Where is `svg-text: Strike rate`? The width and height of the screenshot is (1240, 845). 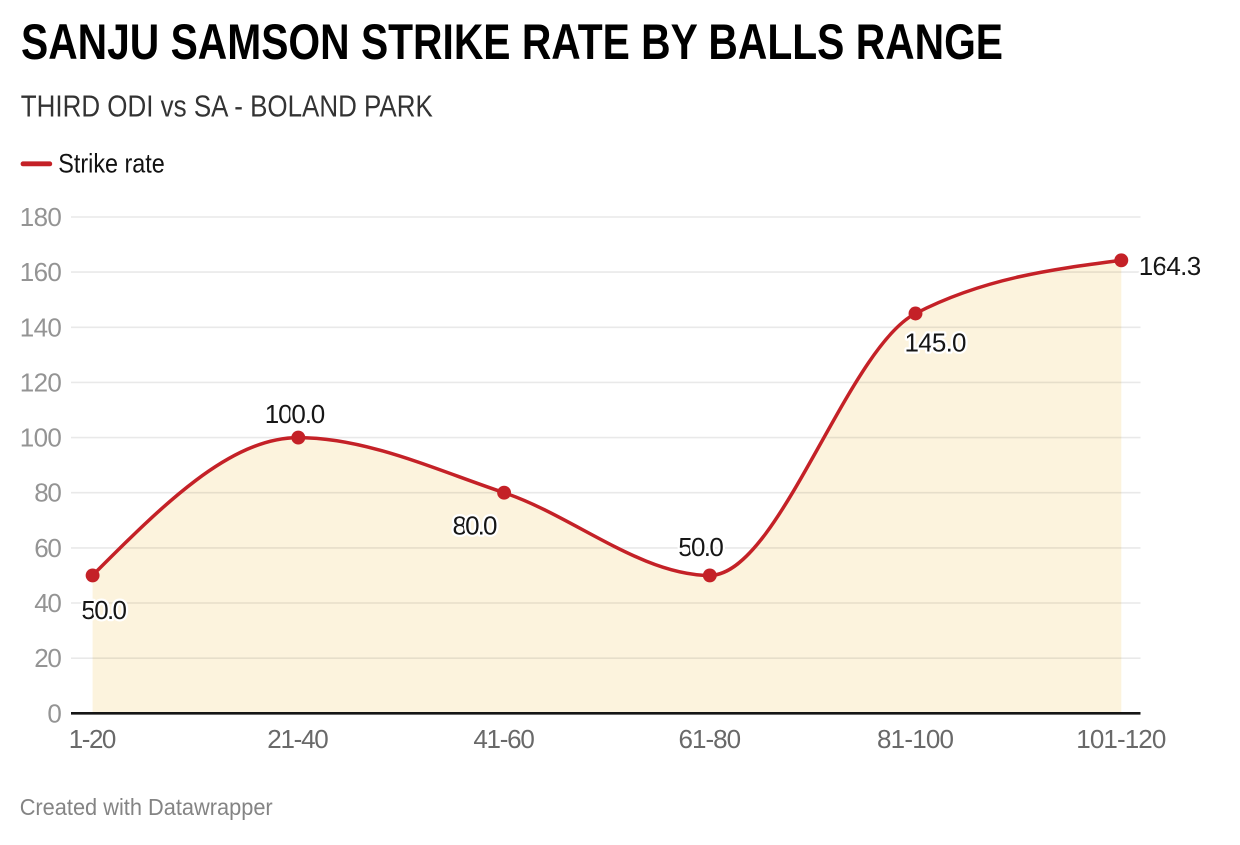
svg-text: Strike rate is located at coordinates (111, 163).